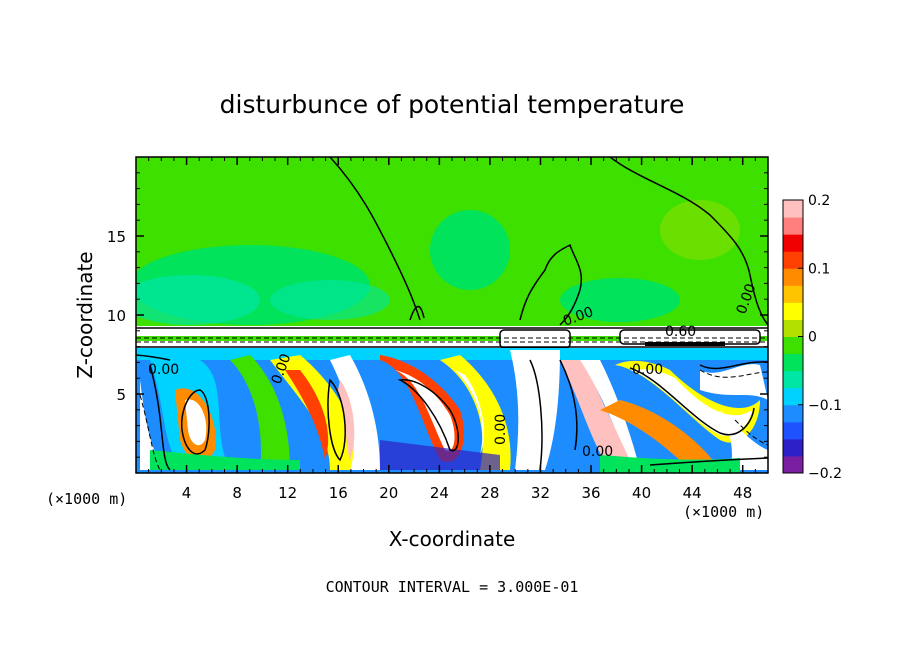 The image size is (904, 654). What do you see at coordinates (742, 493) in the screenshot?
I see `x-tick-label: 48` at bounding box center [742, 493].